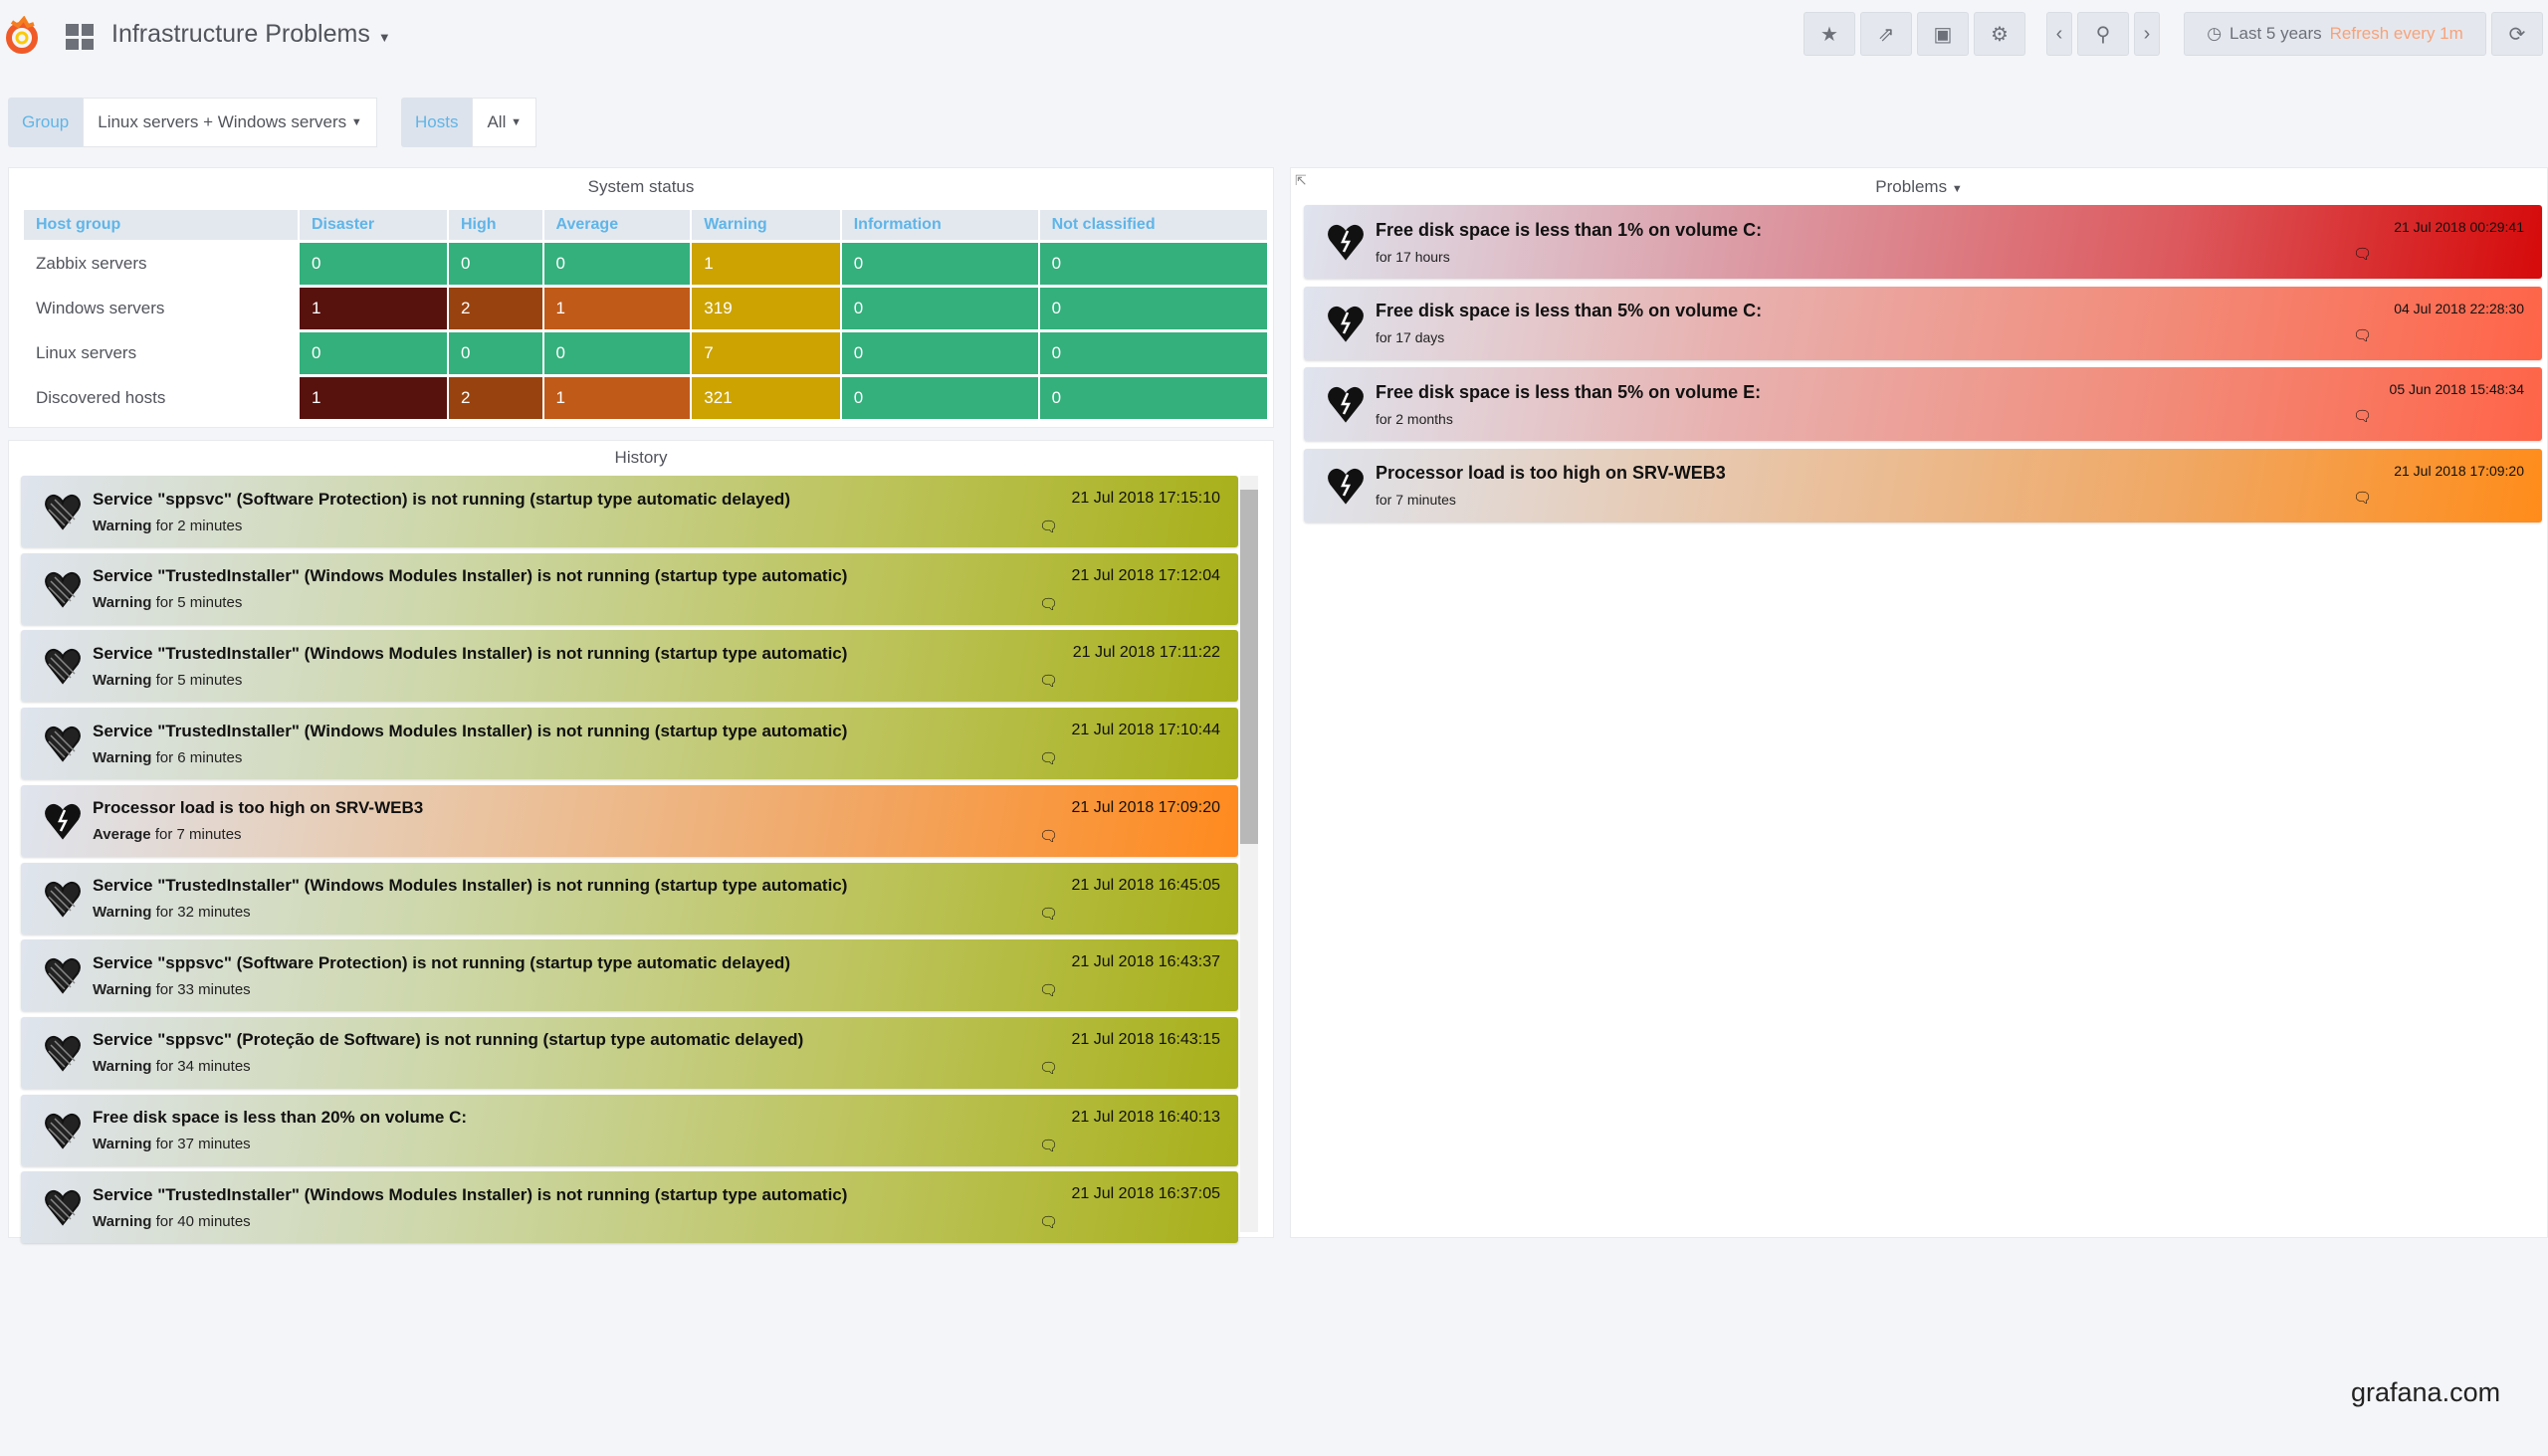  I want to click on column-header: Disaster, so click(373, 225).